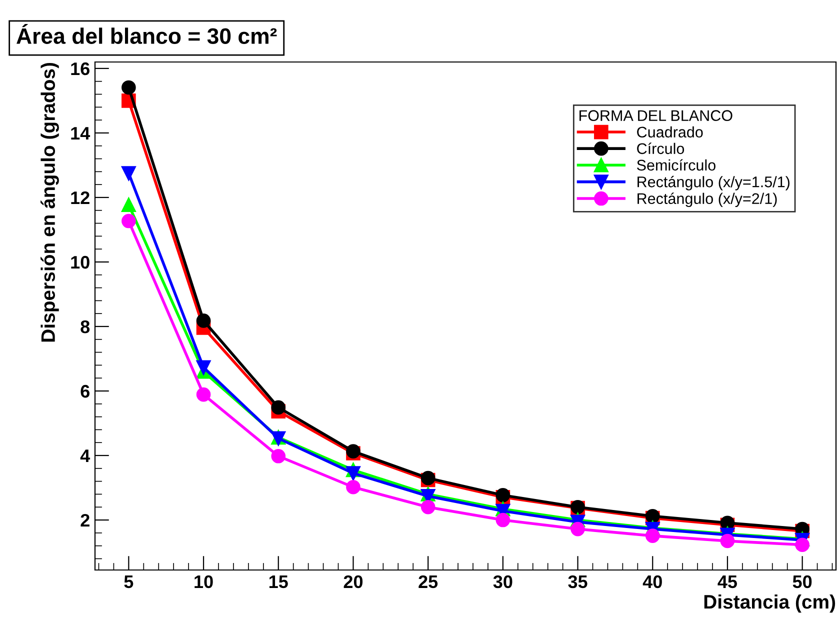 The image size is (839, 624). Describe the element at coordinates (80, 262) in the screenshot. I see `y-tick-label: 10` at that location.